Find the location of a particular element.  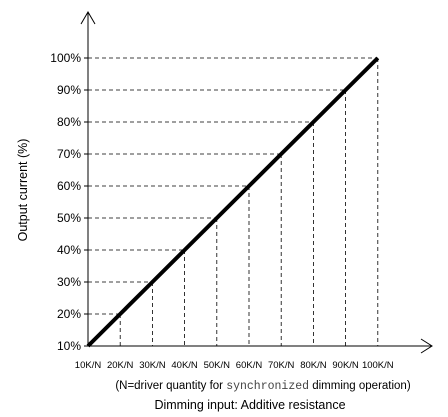

x-tick-label: 30K/N is located at coordinates (152, 365).